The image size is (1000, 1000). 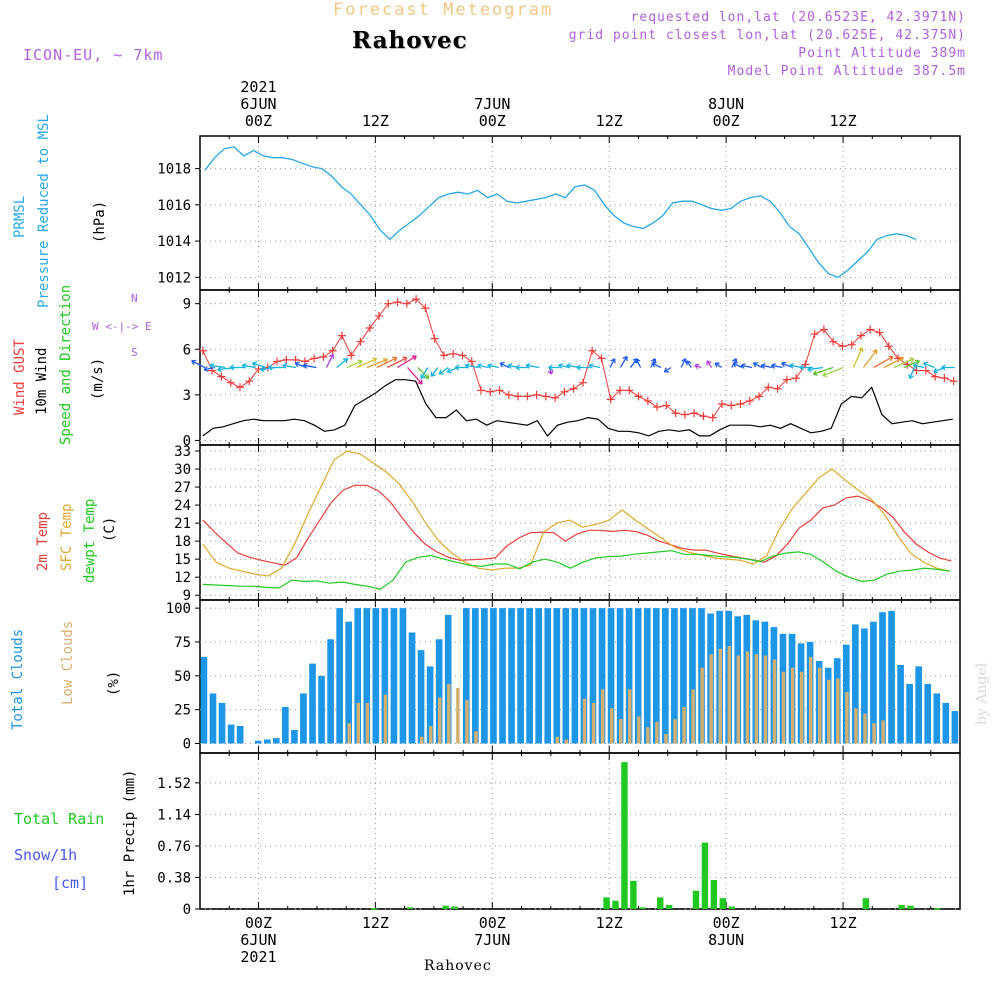 What do you see at coordinates (258, 923) in the screenshot?
I see `bottom-time-label: 00Z` at bounding box center [258, 923].